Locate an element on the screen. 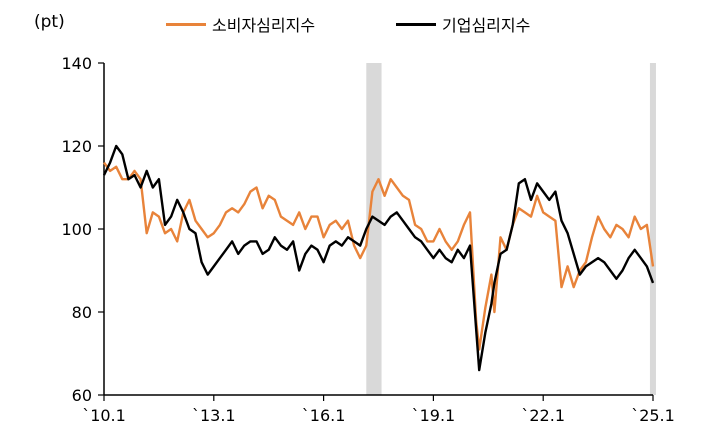 Image resolution: width=715 pixels, height=448 pixels. legend-swatch-consumer is located at coordinates (186, 24).